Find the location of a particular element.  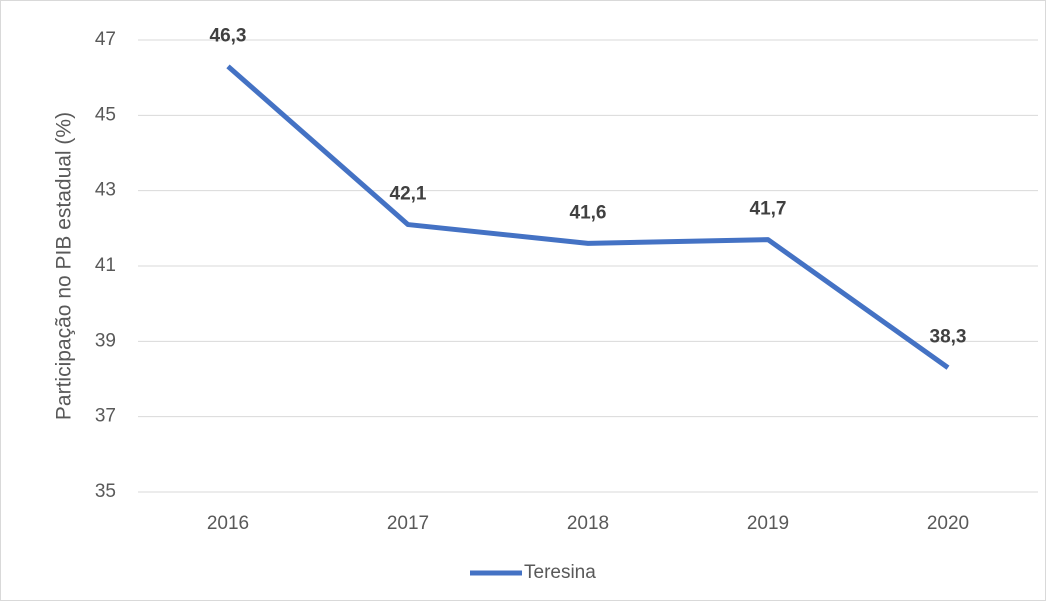

y-tick-label: 39 is located at coordinates (105, 340).